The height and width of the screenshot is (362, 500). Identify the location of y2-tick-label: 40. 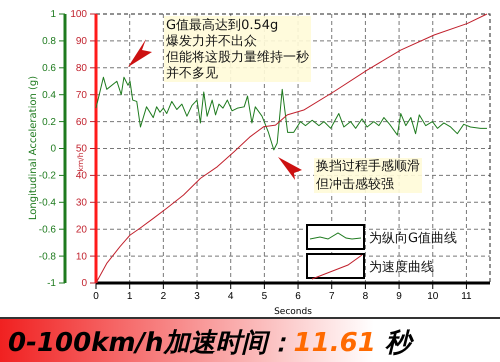
(82, 176).